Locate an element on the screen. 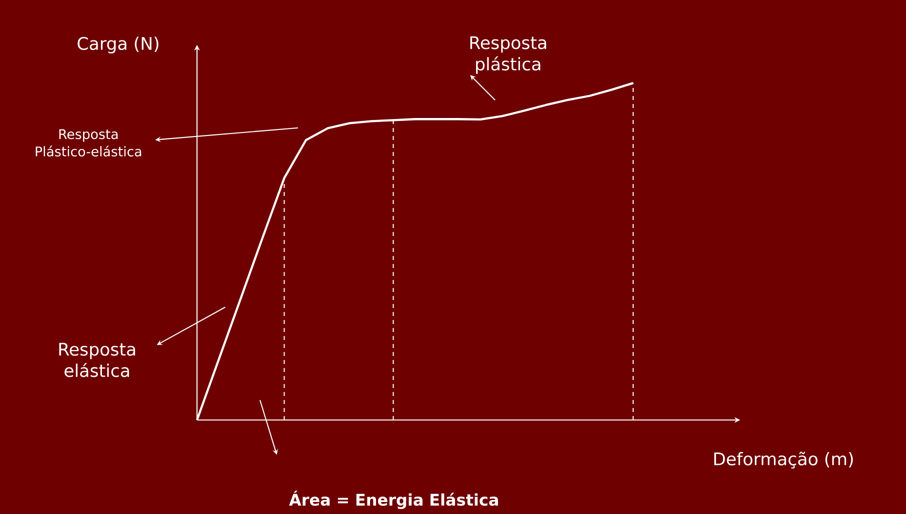 Image resolution: width=906 pixels, height=514 pixels. text: Resposta elástica is located at coordinates (97, 360).